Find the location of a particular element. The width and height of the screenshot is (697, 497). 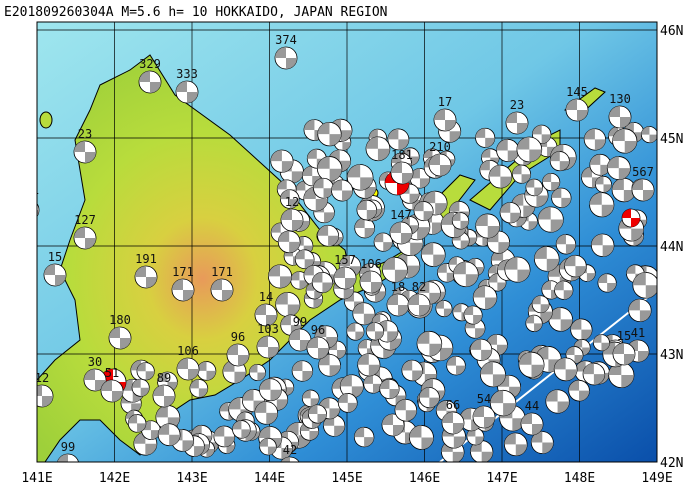

lat-label: 43N is located at coordinates (671, 355).